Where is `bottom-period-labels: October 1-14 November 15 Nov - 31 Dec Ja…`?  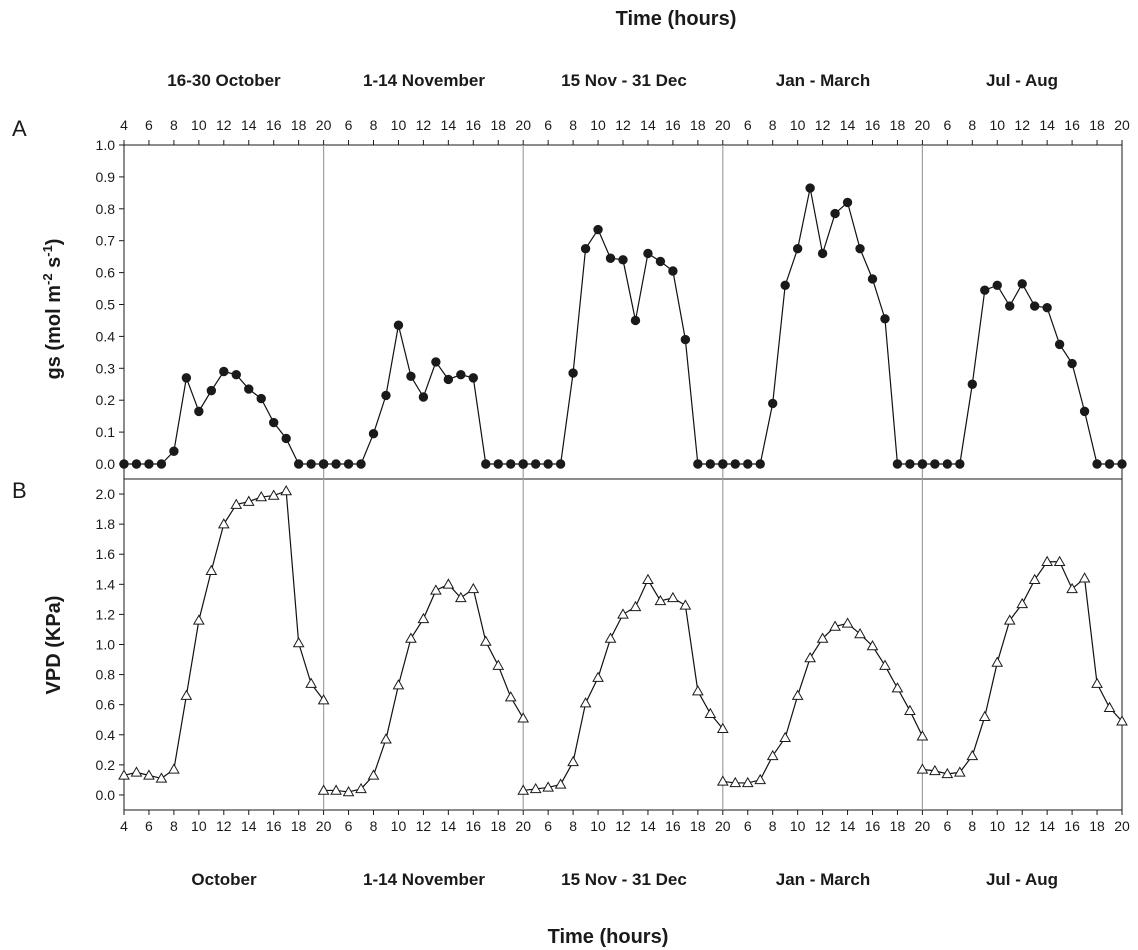
bottom-period-labels: October 1-14 November 15 Nov - 31 Dec Ja… is located at coordinates (624, 879).